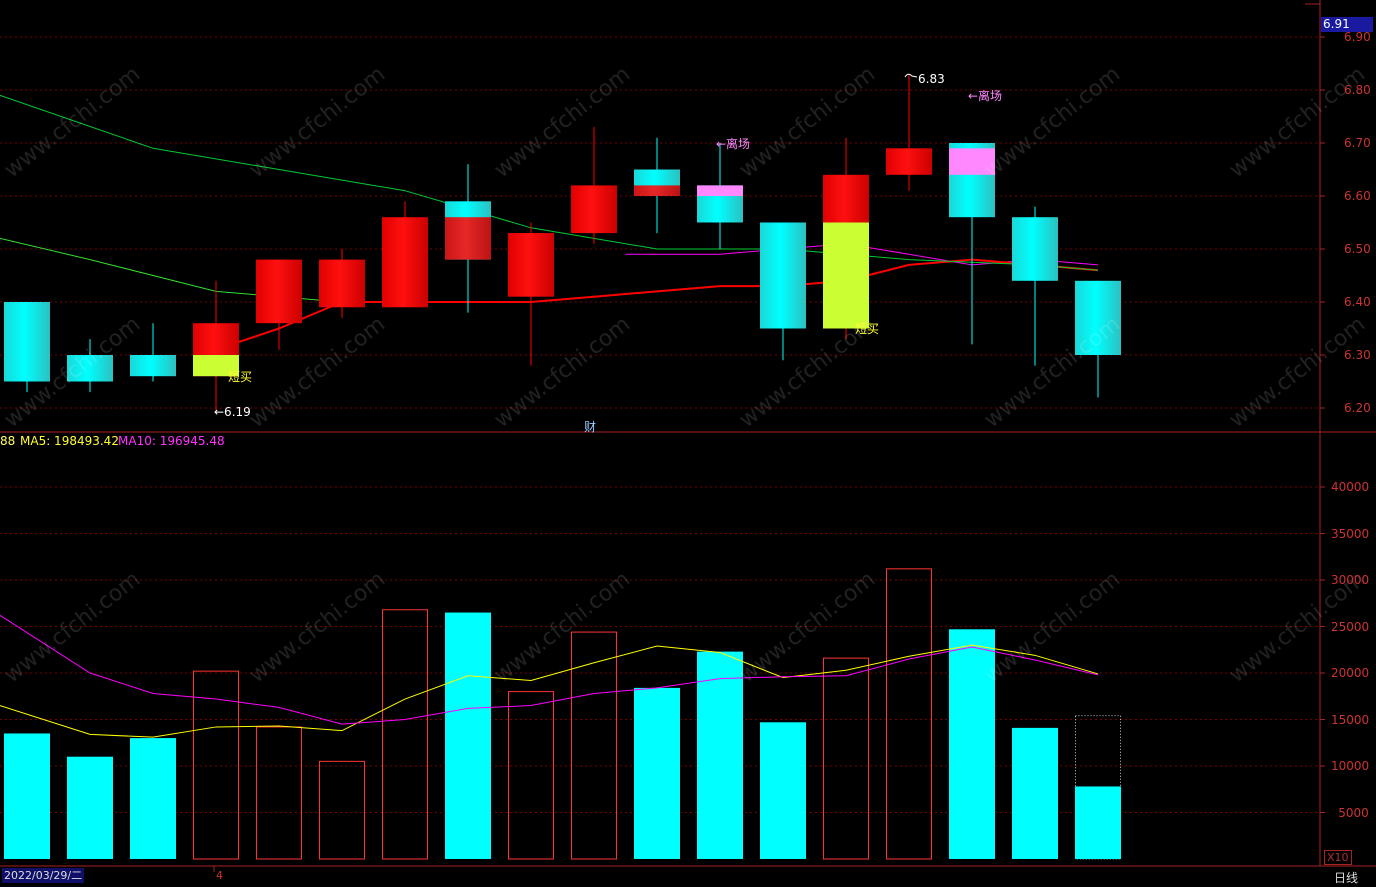  I want to click on low-price-annotation: ←6.19, so click(232, 412).